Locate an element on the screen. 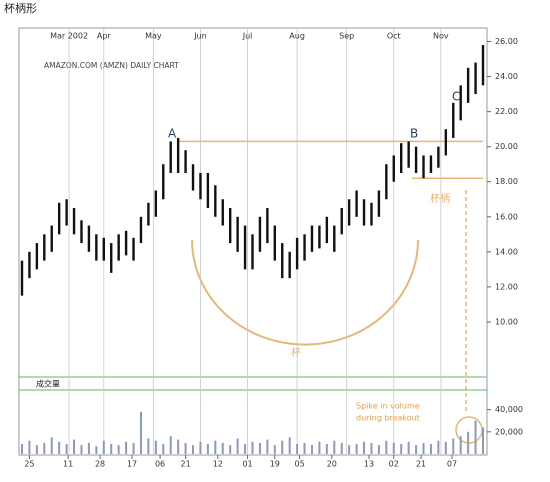 This screenshot has width=550, height=482. y-tick-label: 14.00 is located at coordinates (506, 251).